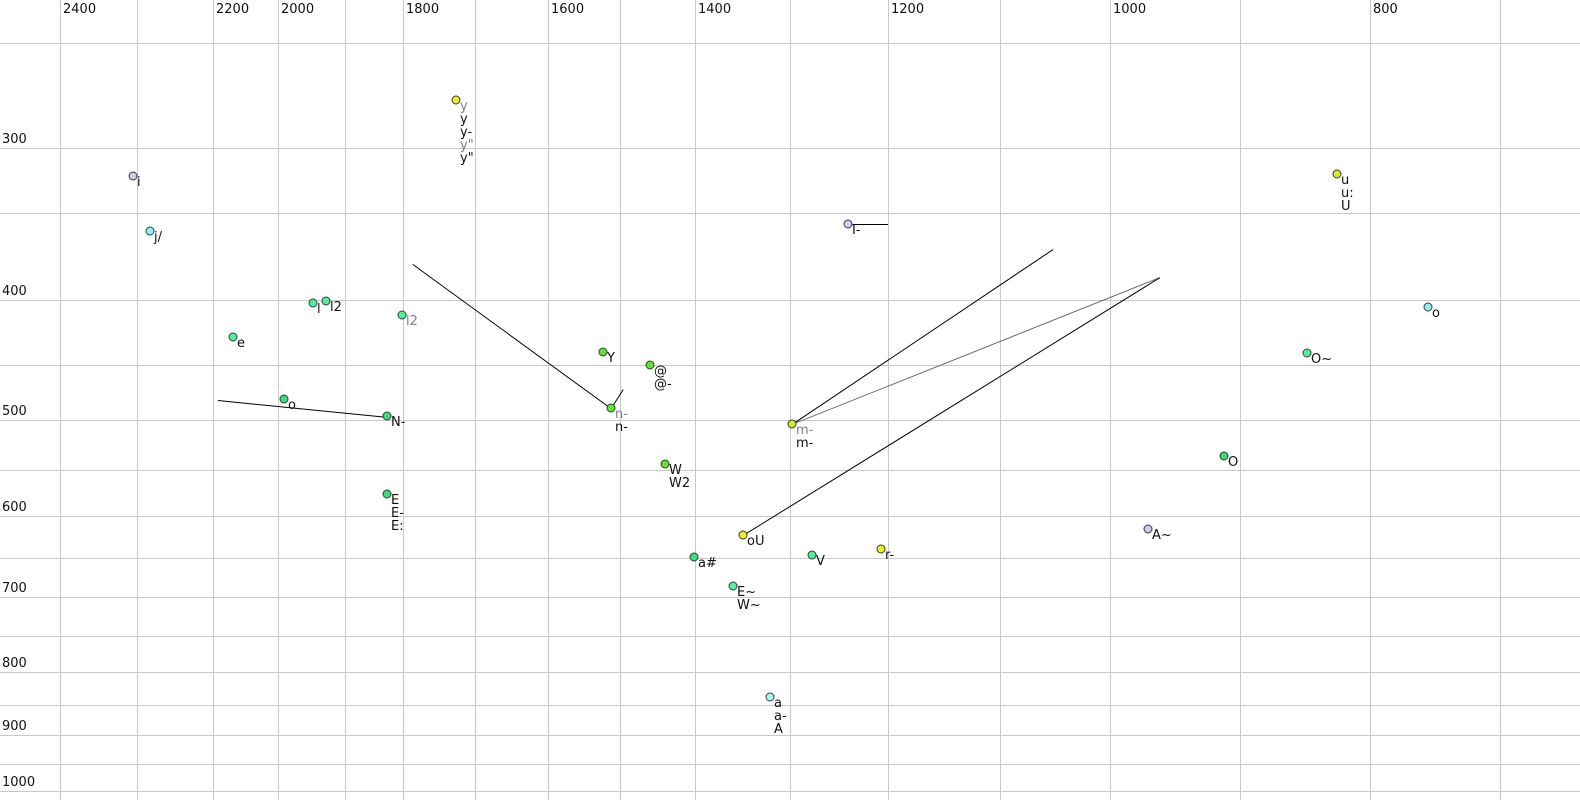 This screenshot has width=1580, height=800. Describe the element at coordinates (778, 703) in the screenshot. I see `data-point-label-p-aA-0: a` at that location.